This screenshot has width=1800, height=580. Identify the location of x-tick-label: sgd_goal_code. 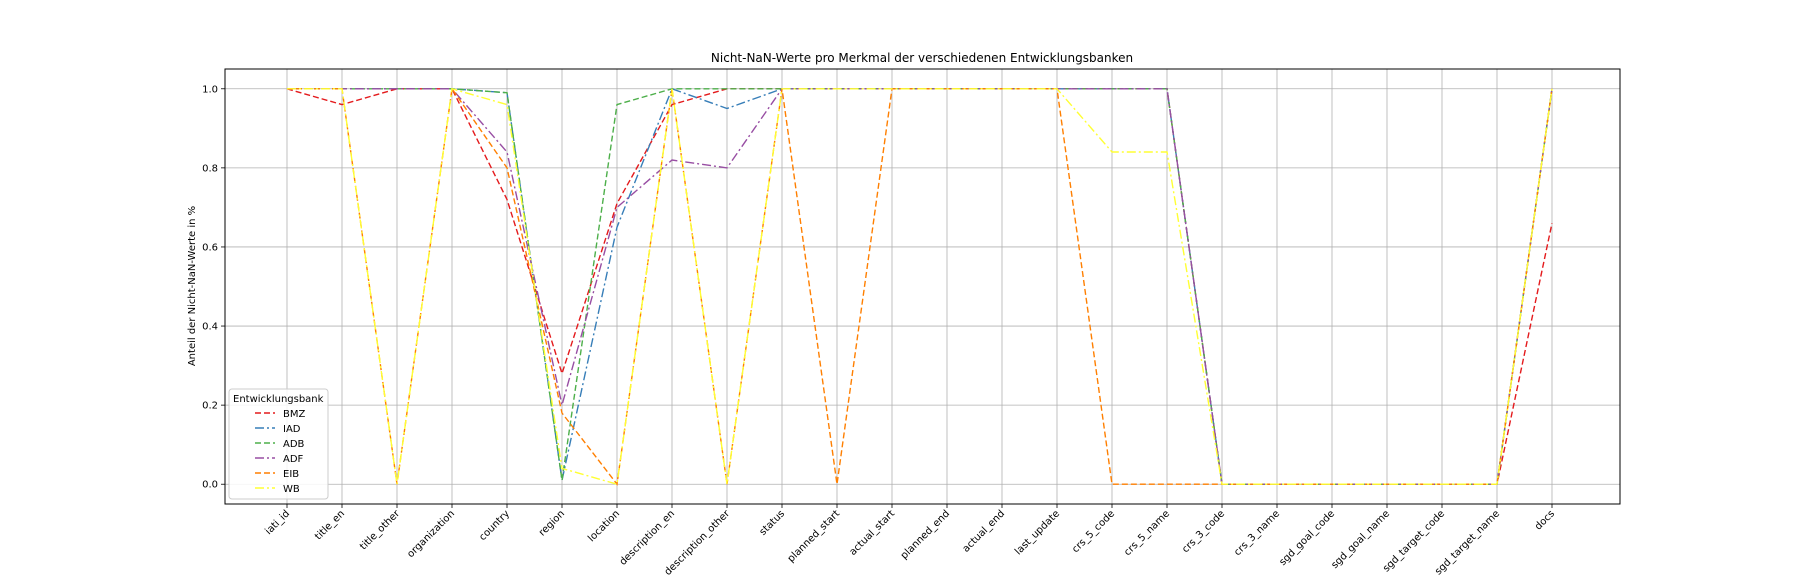
(1307, 538).